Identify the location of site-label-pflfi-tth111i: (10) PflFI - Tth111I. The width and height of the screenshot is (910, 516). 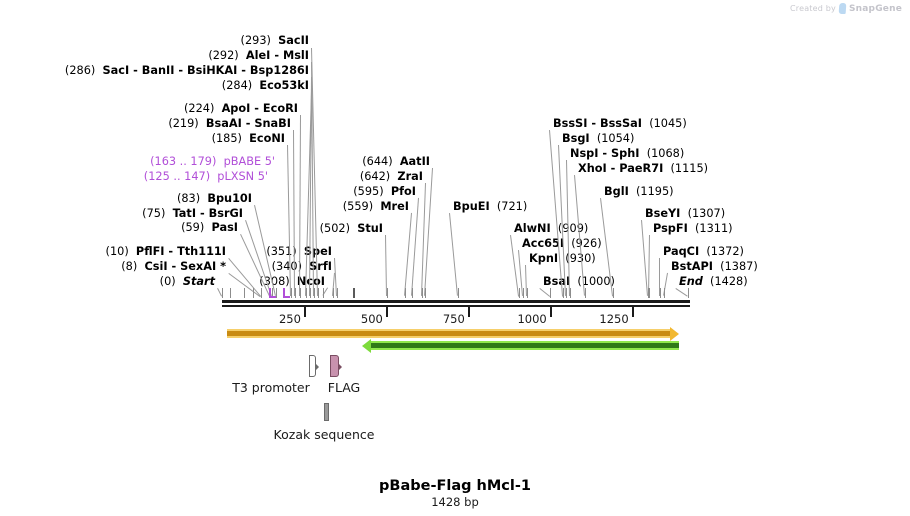
(165, 251).